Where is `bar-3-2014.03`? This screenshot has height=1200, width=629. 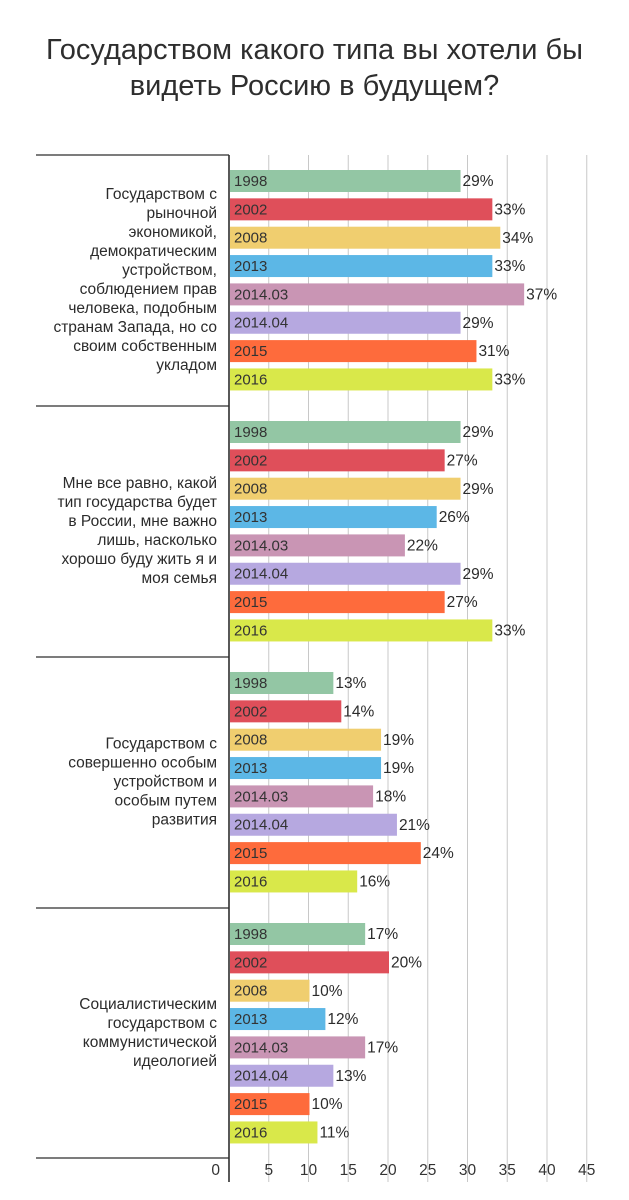 bar-3-2014.03 is located at coordinates (302, 796).